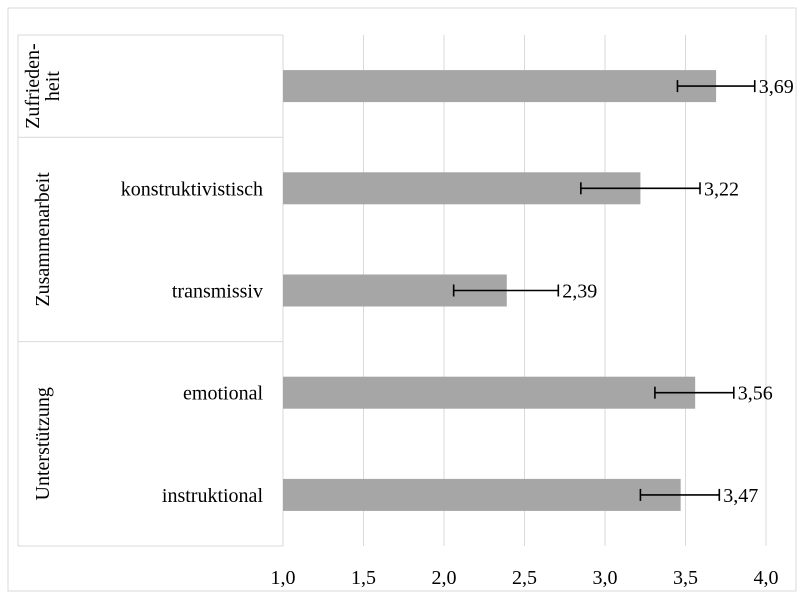 The height and width of the screenshot is (599, 804). Describe the element at coordinates (53, 86) in the screenshot. I see `group-label-line: heit` at that location.